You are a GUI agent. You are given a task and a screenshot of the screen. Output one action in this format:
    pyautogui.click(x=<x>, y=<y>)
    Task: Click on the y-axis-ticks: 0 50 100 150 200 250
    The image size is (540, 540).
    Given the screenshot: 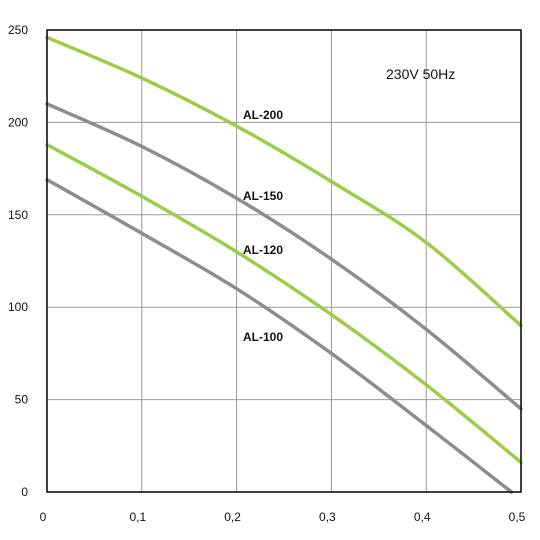 What is the action you would take?
    pyautogui.click(x=18, y=261)
    